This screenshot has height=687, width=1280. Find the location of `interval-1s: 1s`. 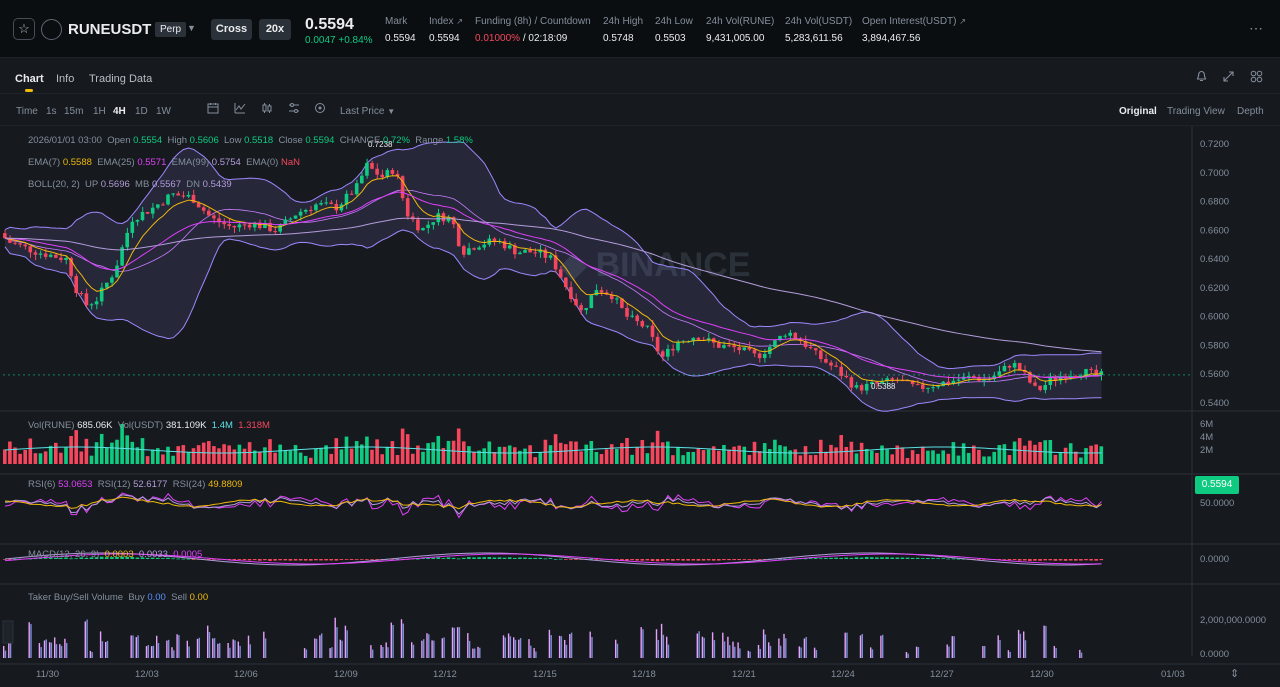

interval-1s: 1s is located at coordinates (51, 111).